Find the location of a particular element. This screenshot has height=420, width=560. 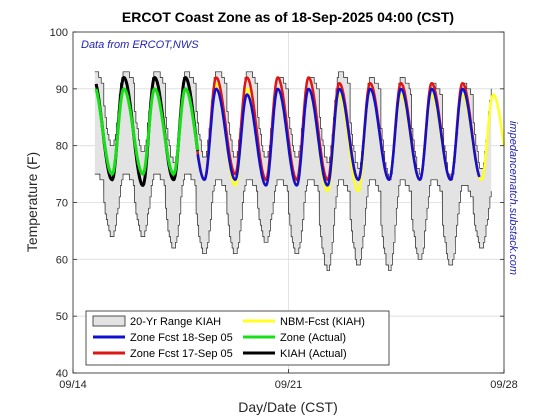

legend-label: Zone (Actual) is located at coordinates (313, 338).